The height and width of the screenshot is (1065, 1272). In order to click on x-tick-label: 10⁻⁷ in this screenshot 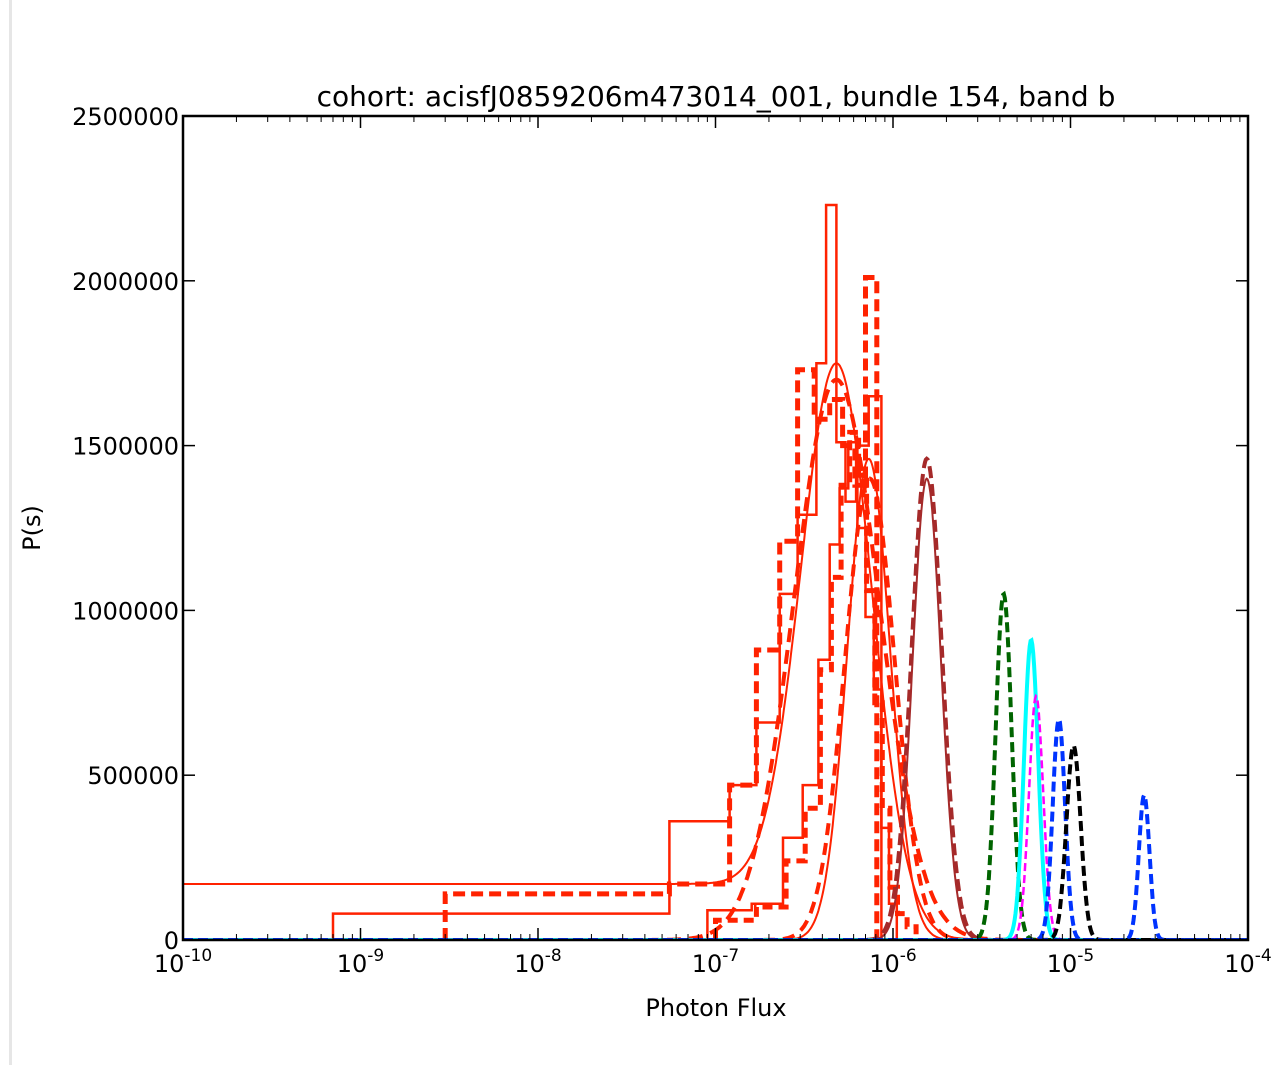, I will do `click(716, 962)`.